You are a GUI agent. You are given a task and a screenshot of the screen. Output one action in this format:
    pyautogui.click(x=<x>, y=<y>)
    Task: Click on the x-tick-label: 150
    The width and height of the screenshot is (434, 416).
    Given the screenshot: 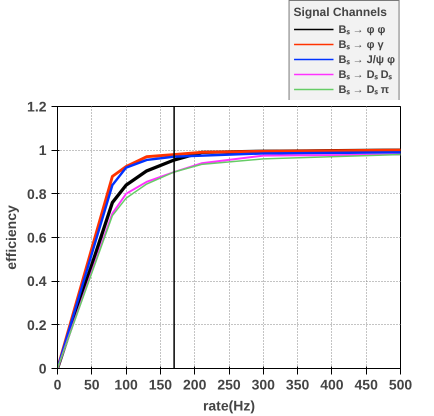 What is the action you would take?
    pyautogui.click(x=160, y=384)
    